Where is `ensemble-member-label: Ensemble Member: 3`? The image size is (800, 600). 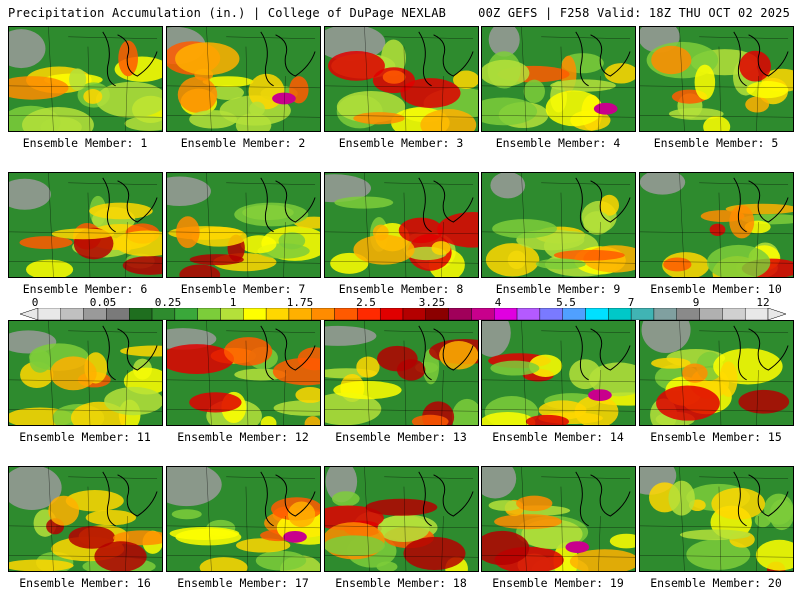
ensemble-member-label: Ensemble Member: 3 is located at coordinates (401, 143).